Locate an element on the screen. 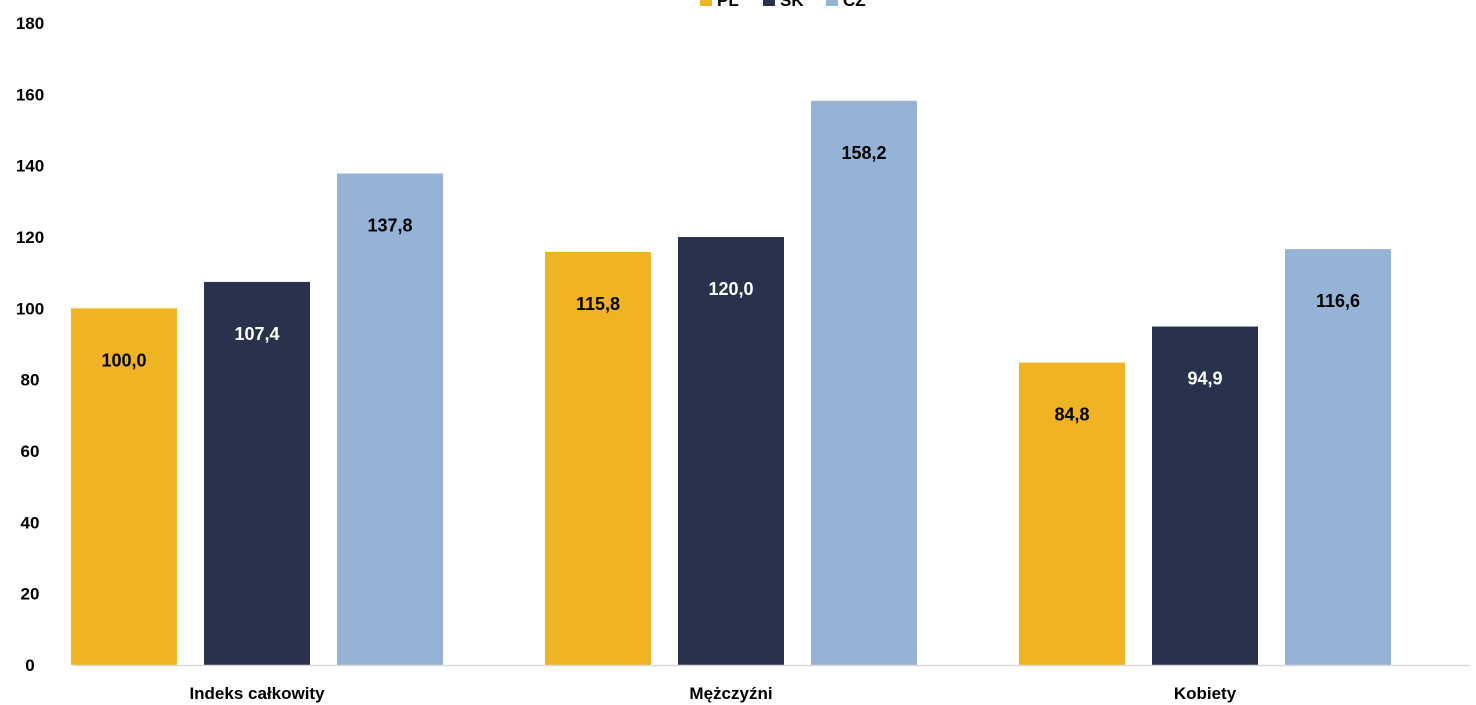 Image resolution: width=1476 pixels, height=705 pixels. y-tick-label-180: 180 is located at coordinates (30, 23).